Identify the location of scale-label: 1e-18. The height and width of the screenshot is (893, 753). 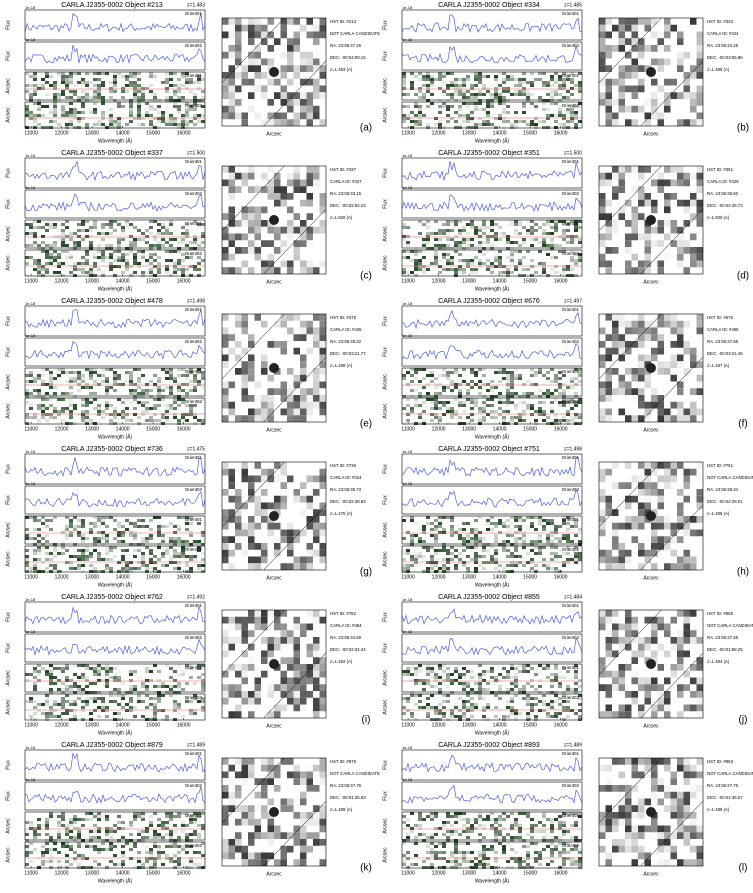
(30, 155).